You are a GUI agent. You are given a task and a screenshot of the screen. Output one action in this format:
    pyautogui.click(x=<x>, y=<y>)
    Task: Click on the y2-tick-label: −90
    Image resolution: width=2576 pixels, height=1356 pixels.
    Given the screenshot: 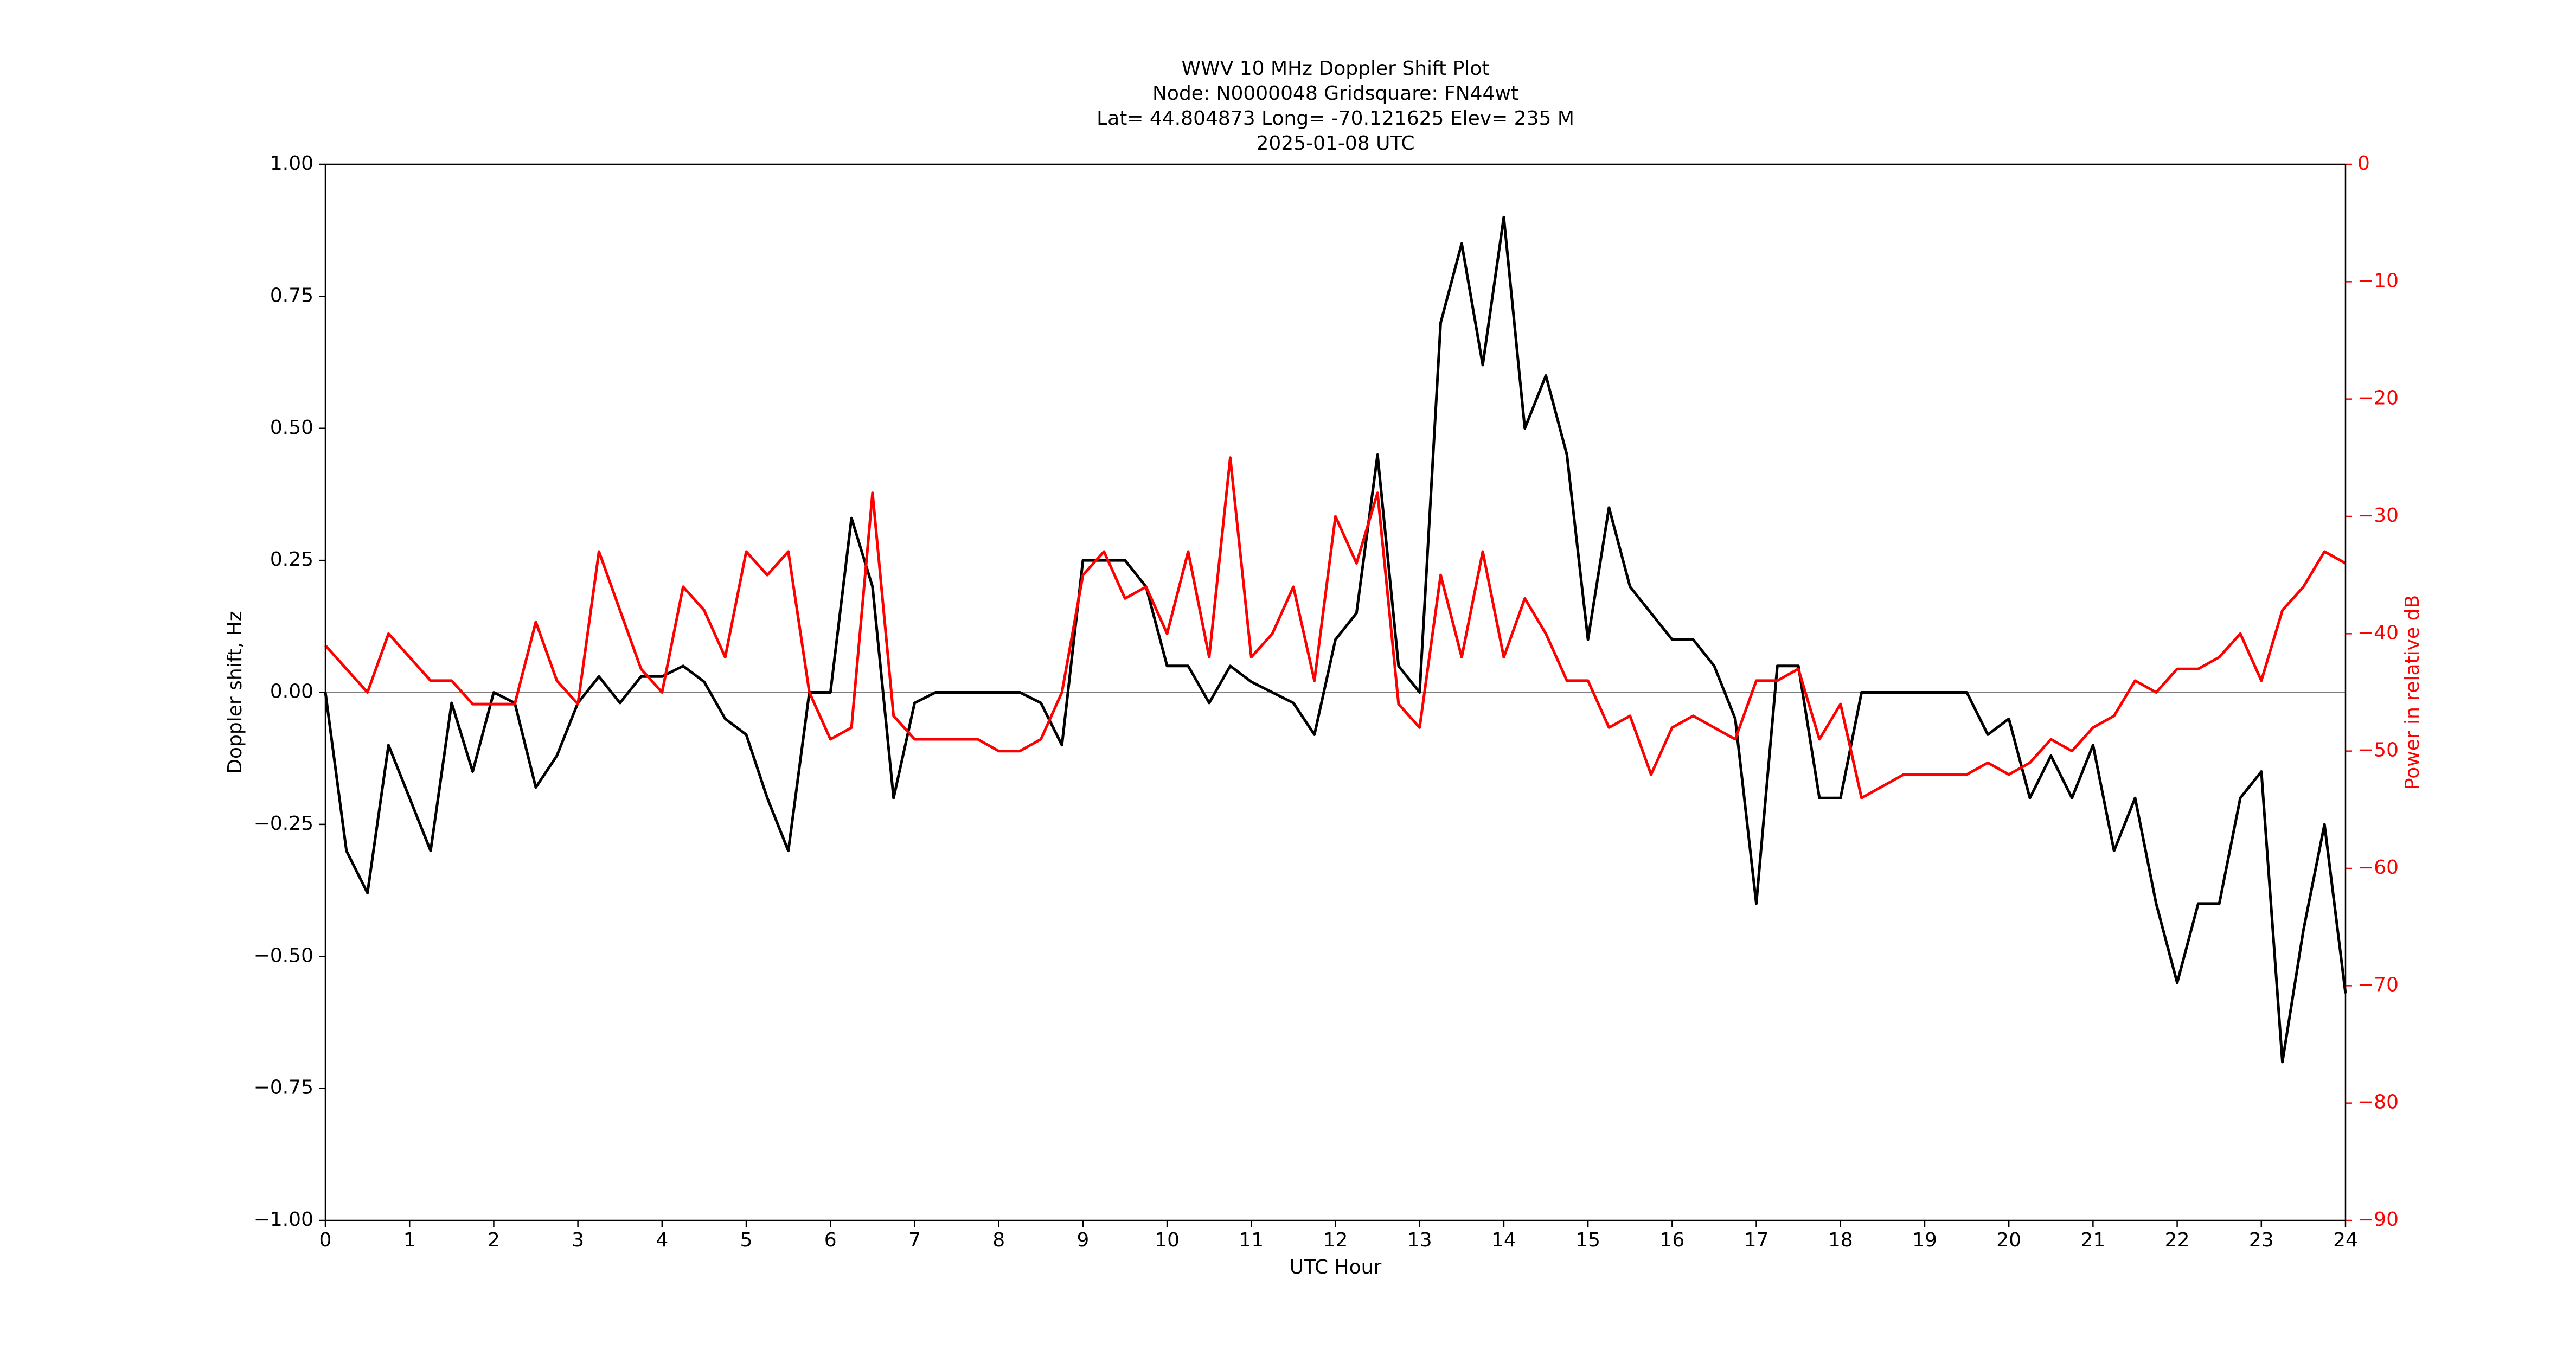 What is the action you would take?
    pyautogui.click(x=2378, y=1219)
    